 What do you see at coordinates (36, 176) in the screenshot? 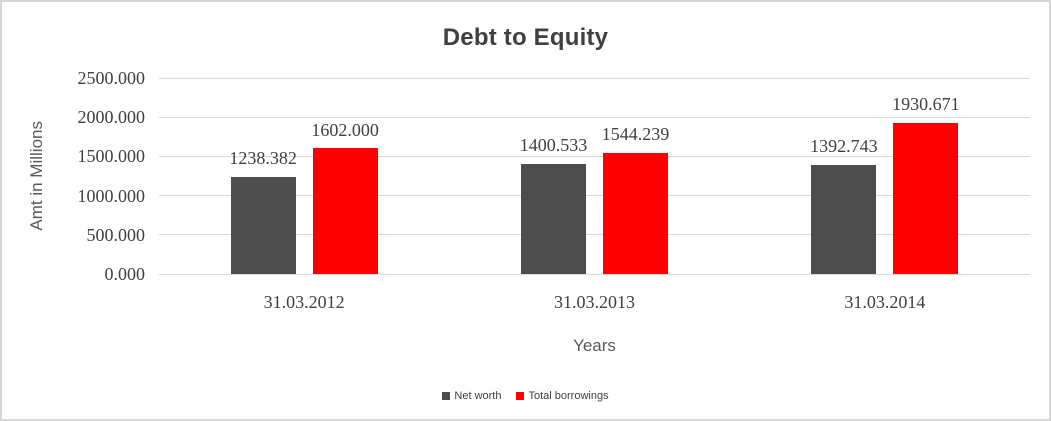
I see `y-axis-title-text: Amt in Millions` at bounding box center [36, 176].